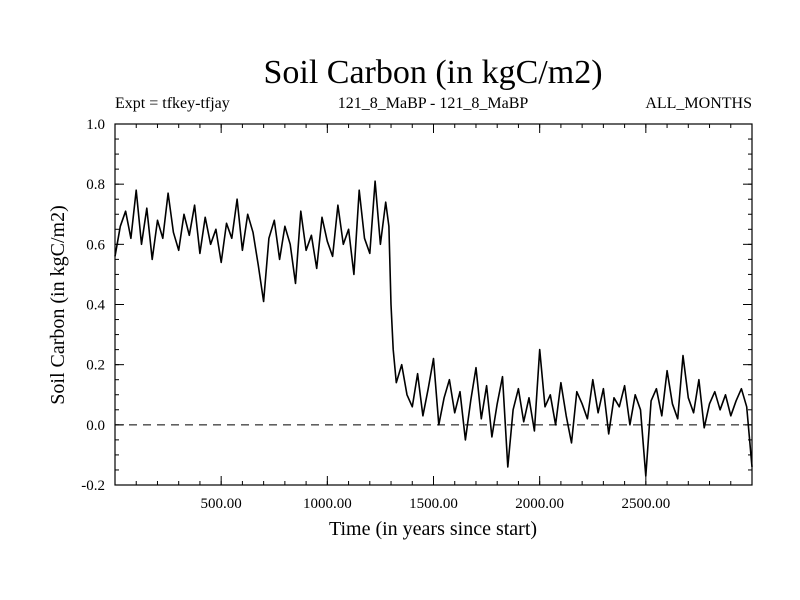 Image resolution: width=800 pixels, height=600 pixels. What do you see at coordinates (433, 103) in the screenshot?
I see `period-label: 121_8_MaBP - 121_8_MaBP` at bounding box center [433, 103].